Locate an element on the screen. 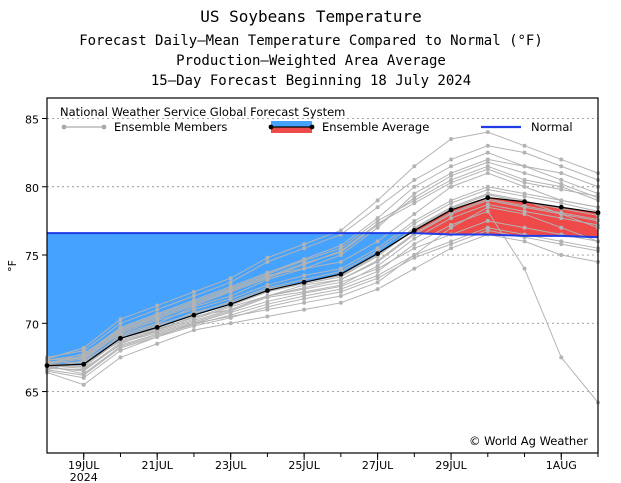 This screenshot has height=483, width=621. y-tick-label: 75 is located at coordinates (32, 256).